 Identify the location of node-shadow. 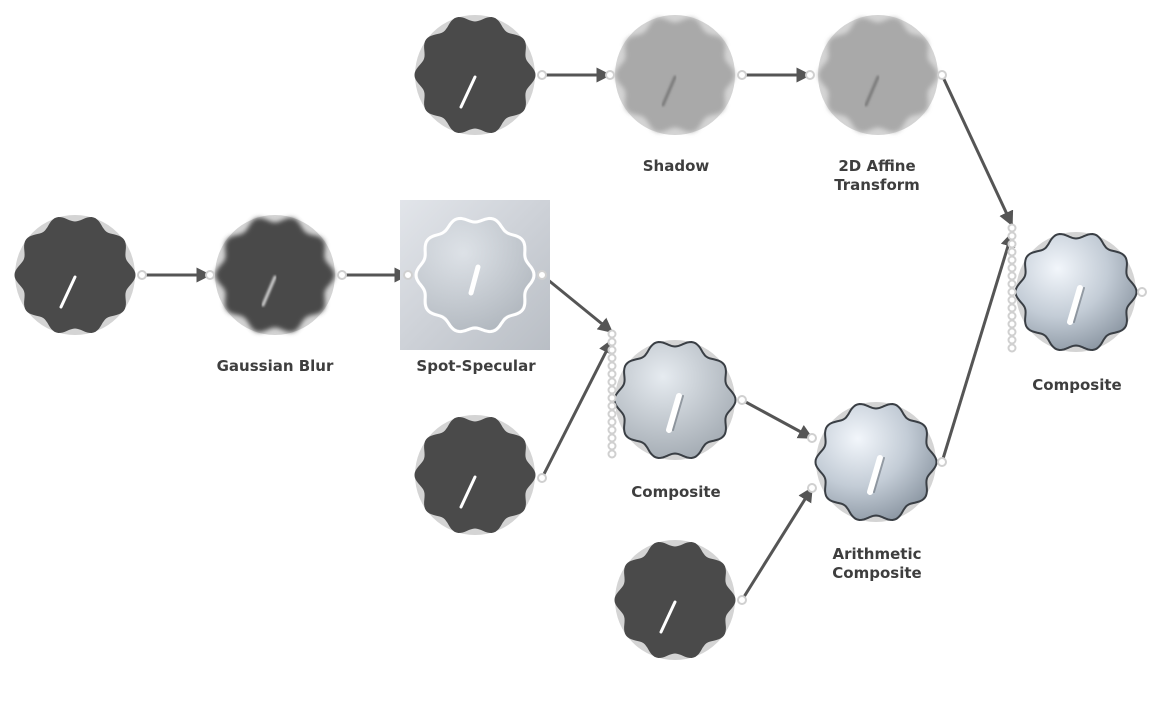
(675, 75).